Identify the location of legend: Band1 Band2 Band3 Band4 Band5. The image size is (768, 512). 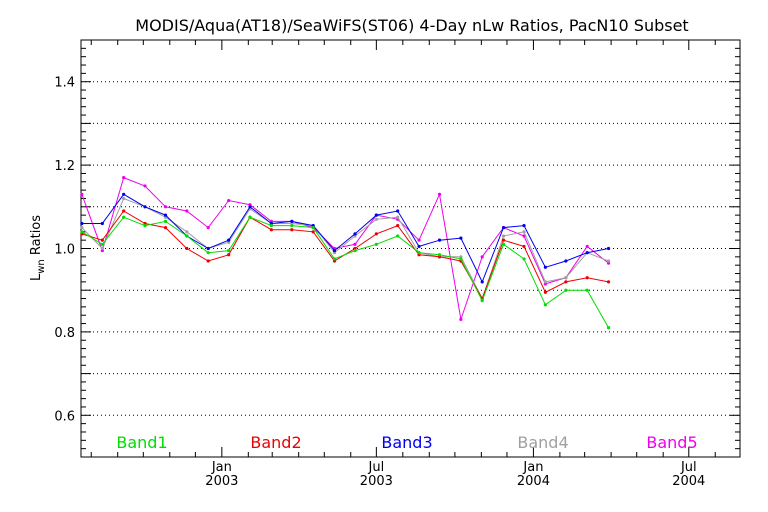
(406, 442).